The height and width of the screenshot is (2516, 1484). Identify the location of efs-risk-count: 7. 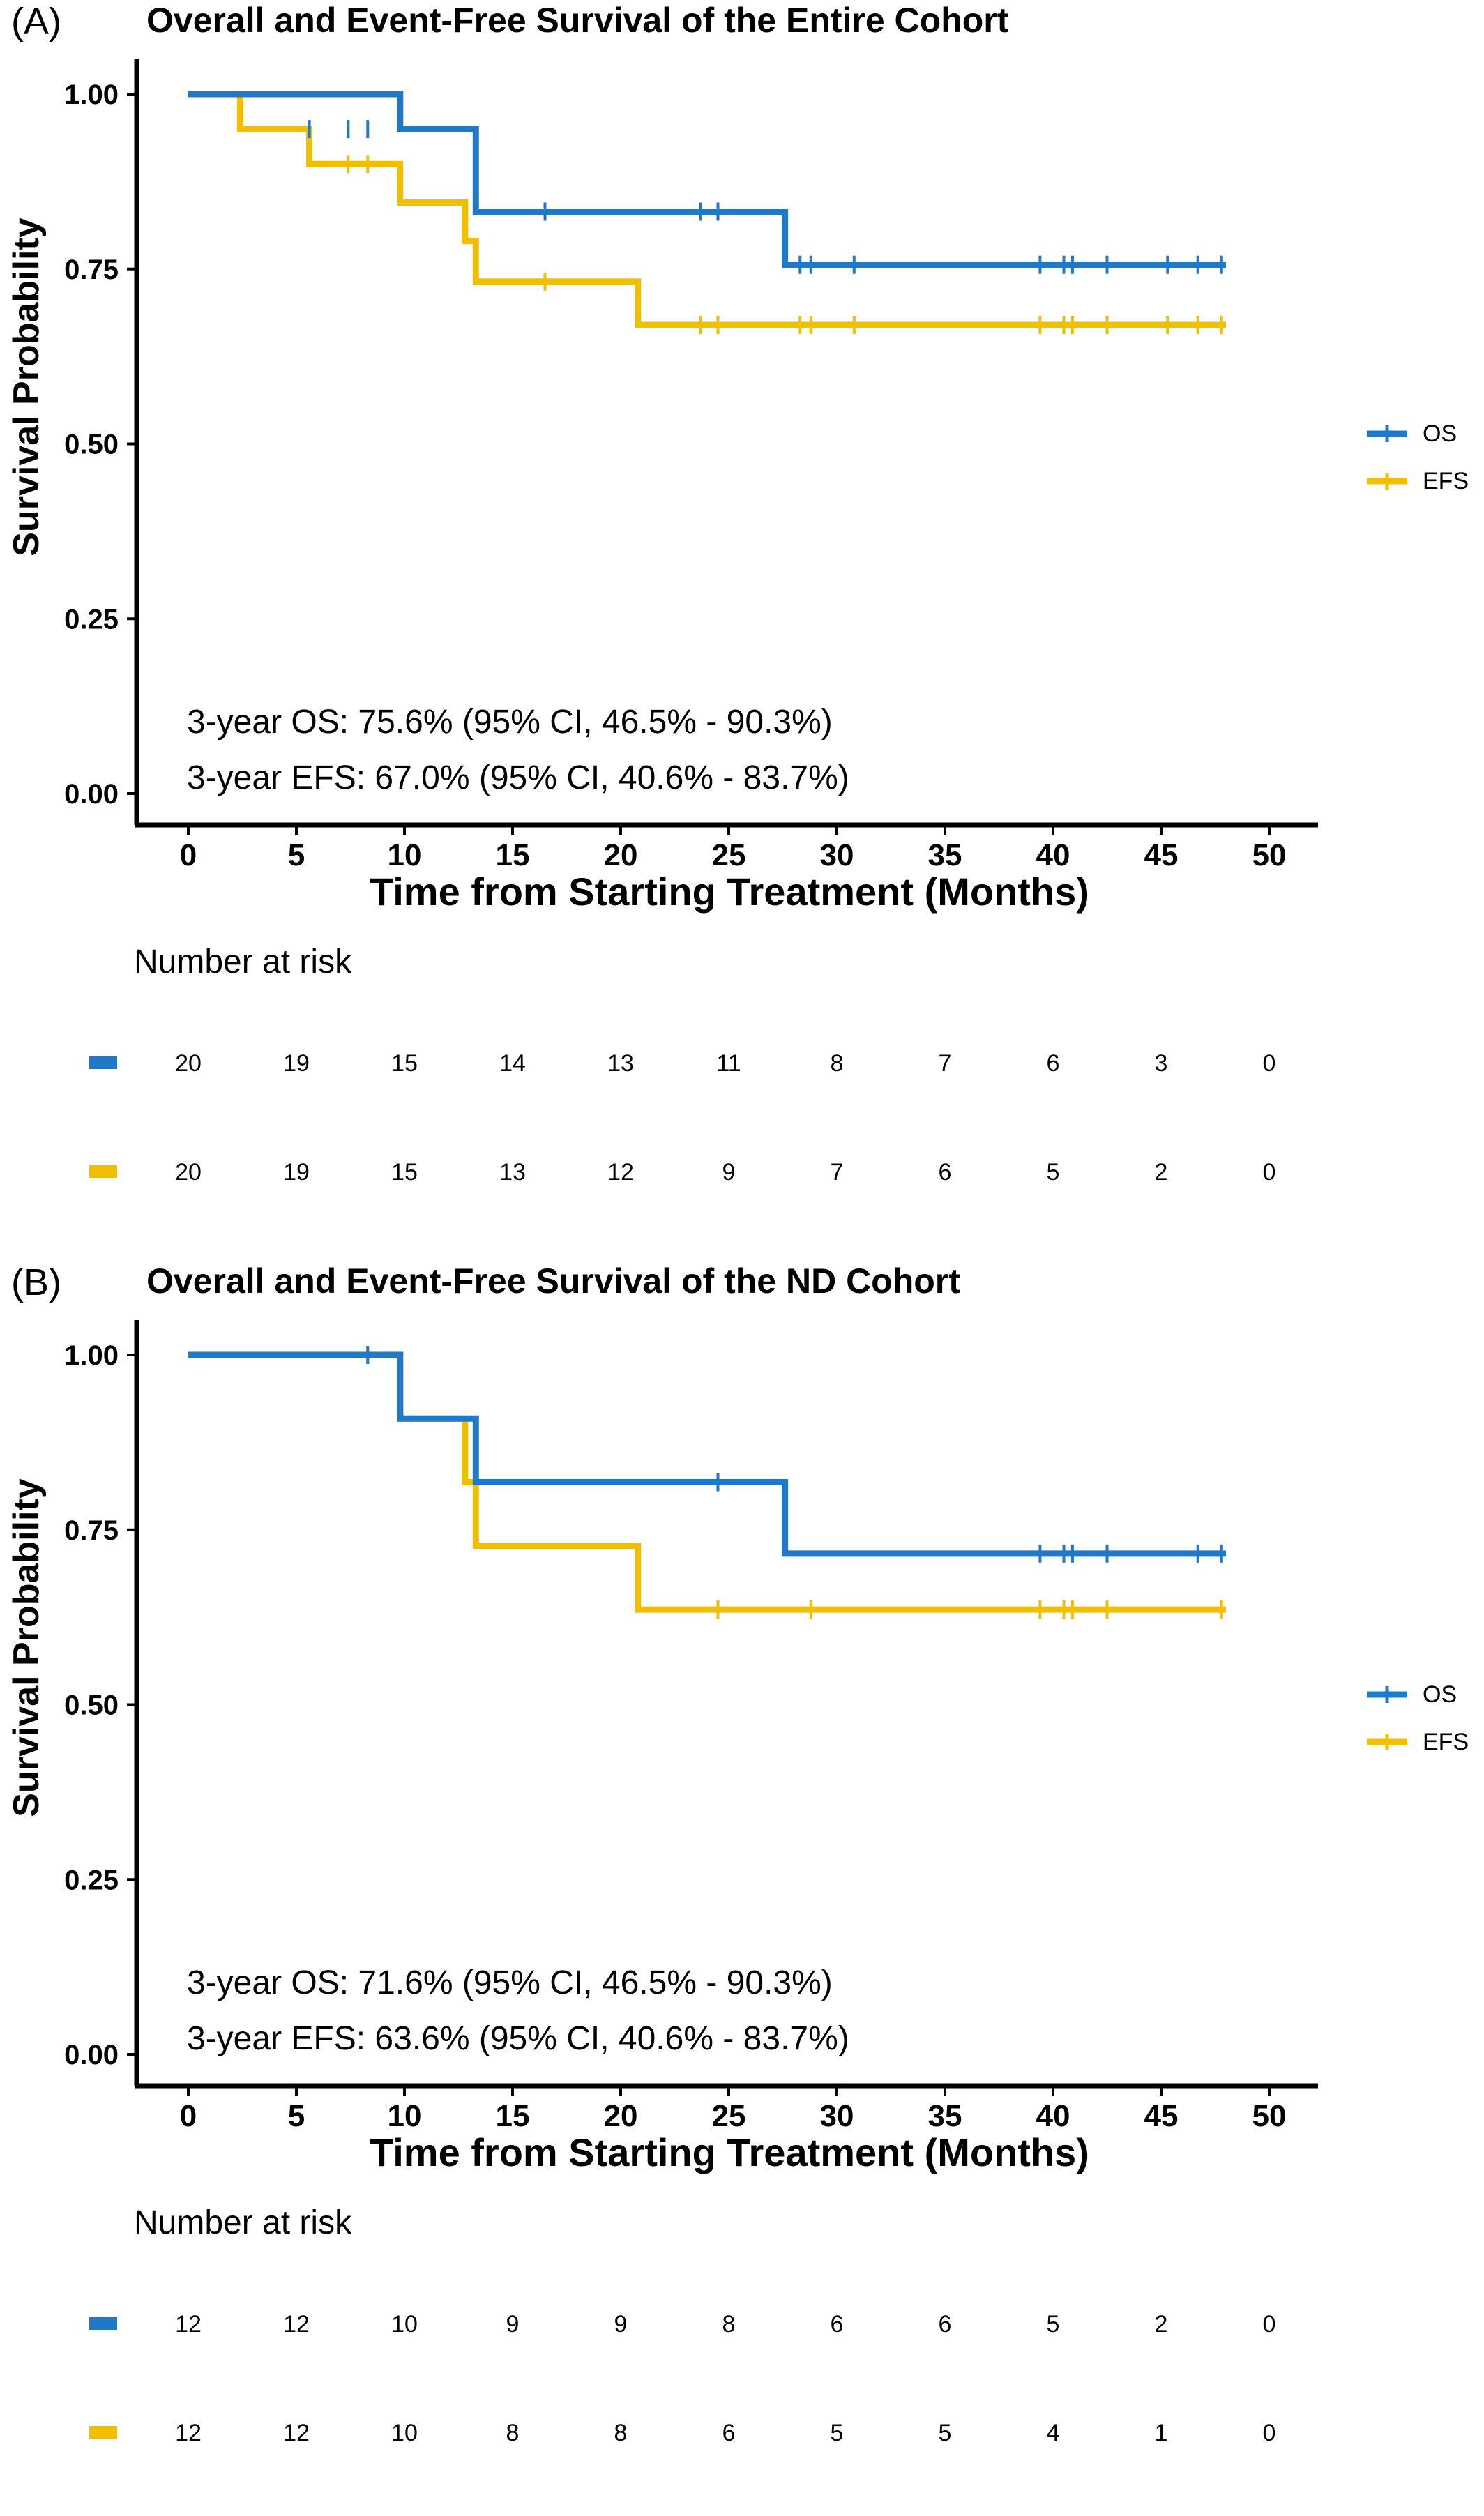
(837, 1172).